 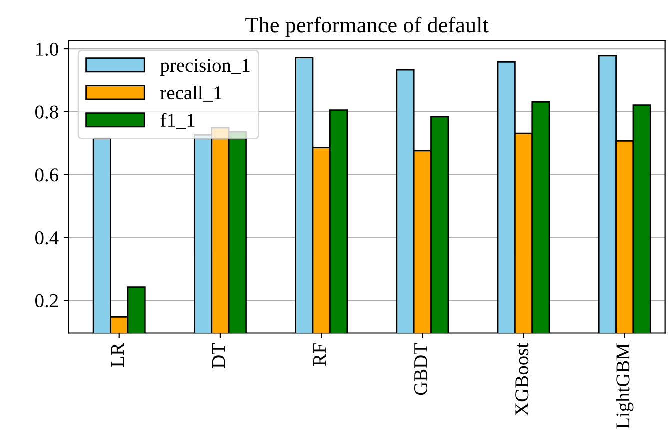 I want to click on legend-label: f1_1, so click(x=177, y=121).